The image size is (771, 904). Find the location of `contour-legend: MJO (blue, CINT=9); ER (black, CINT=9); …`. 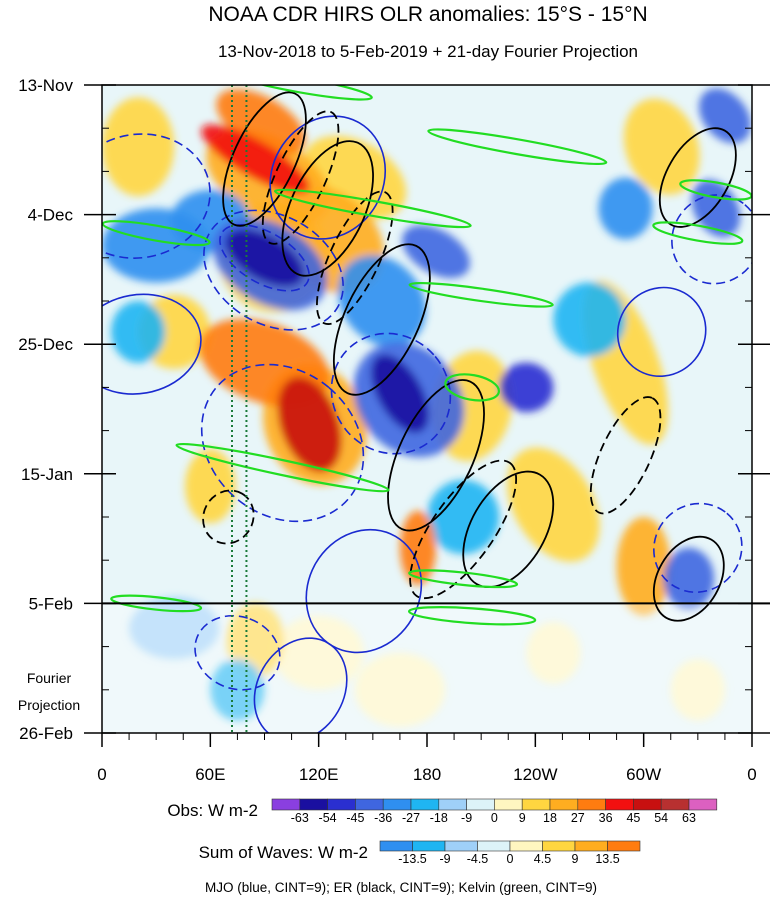

contour-legend: MJO (blue, CINT=9); ER (black, CINT=9); … is located at coordinates (401, 887).